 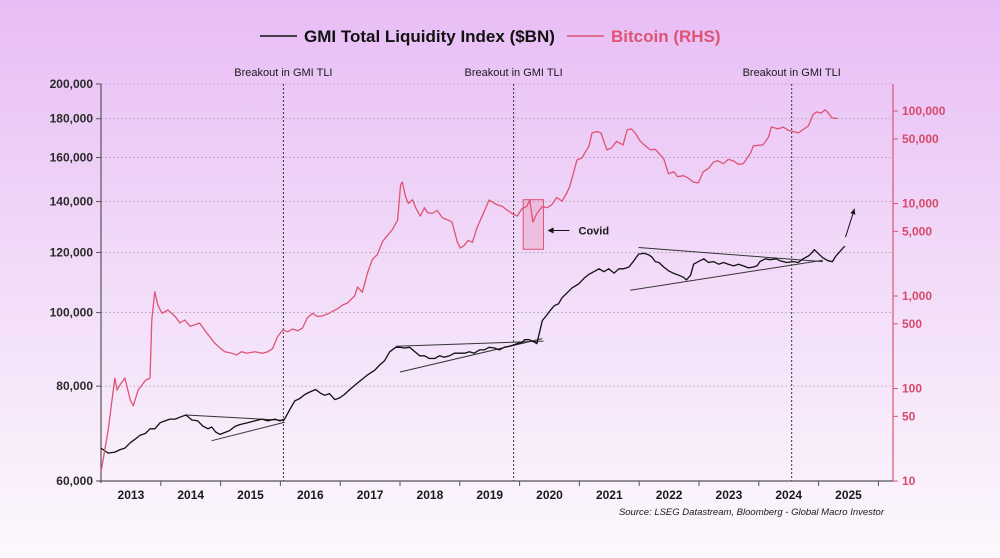 What do you see at coordinates (909, 416) in the screenshot?
I see `right-tick-label: 50` at bounding box center [909, 416].